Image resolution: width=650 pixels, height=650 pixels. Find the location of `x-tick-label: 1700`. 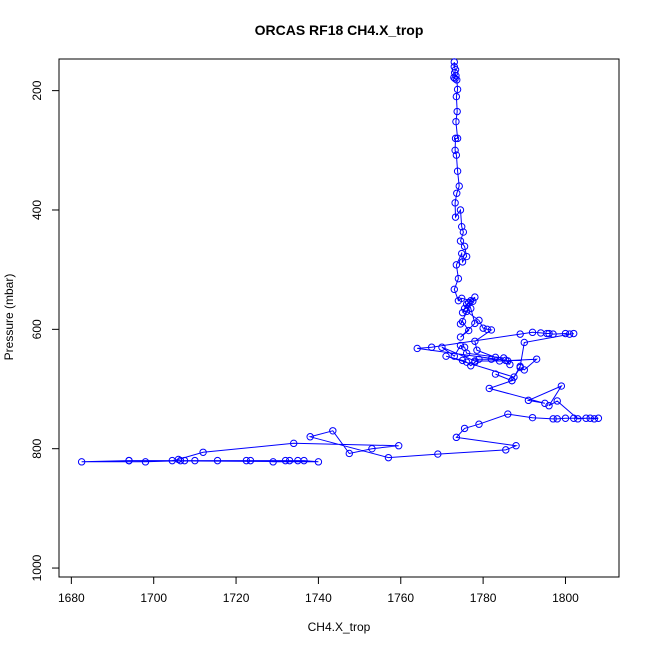

x-tick-label: 1700 is located at coordinates (153, 598).